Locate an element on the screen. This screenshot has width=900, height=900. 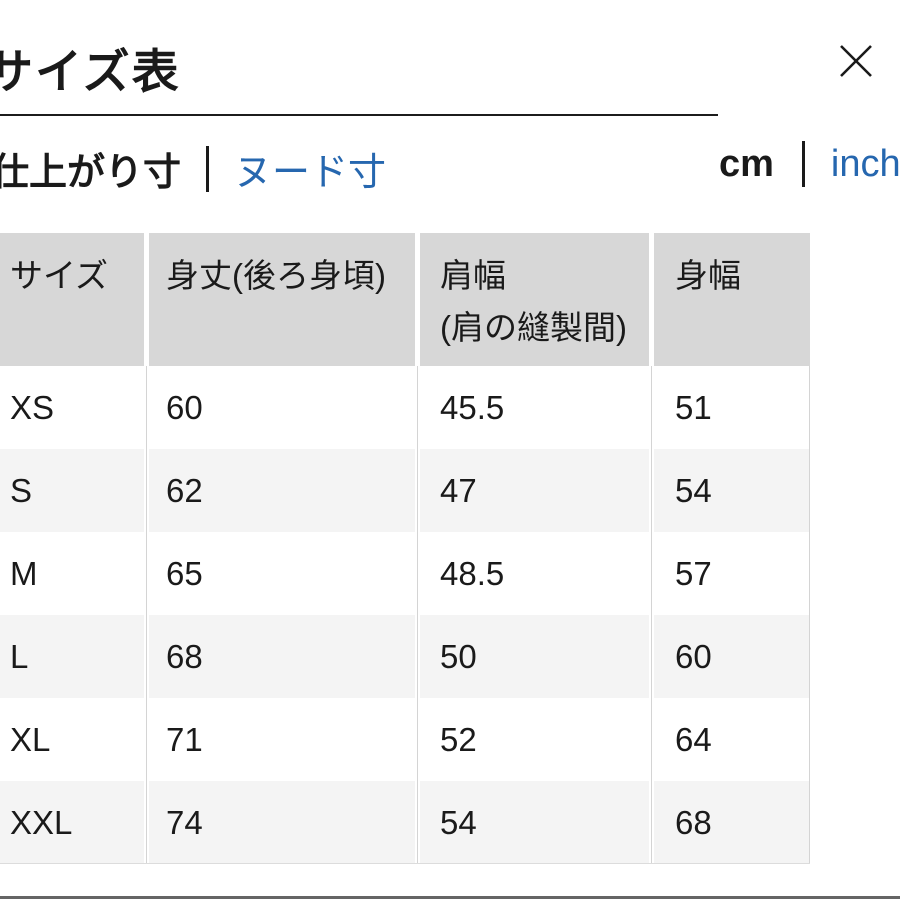
close-icon is located at coordinates (856, 60).